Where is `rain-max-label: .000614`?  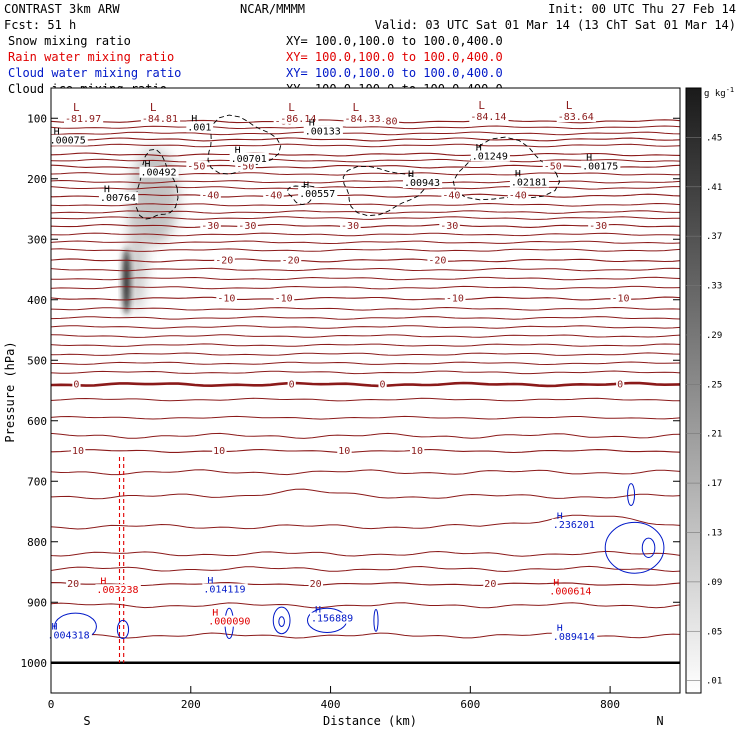 rain-max-label: .000614 is located at coordinates (570, 591).